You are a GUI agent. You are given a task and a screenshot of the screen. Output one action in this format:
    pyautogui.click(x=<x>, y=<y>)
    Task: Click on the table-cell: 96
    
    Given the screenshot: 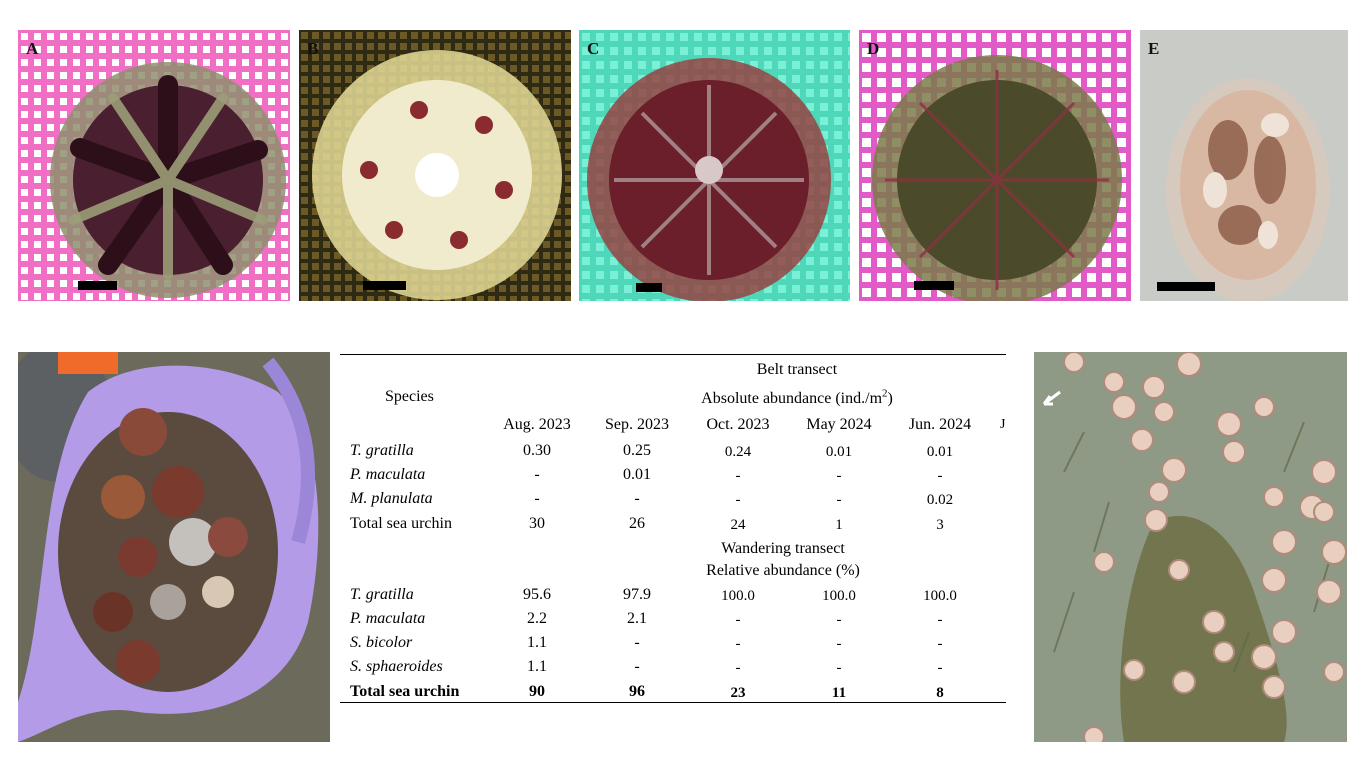 What is the action you would take?
    pyautogui.click(x=637, y=691)
    